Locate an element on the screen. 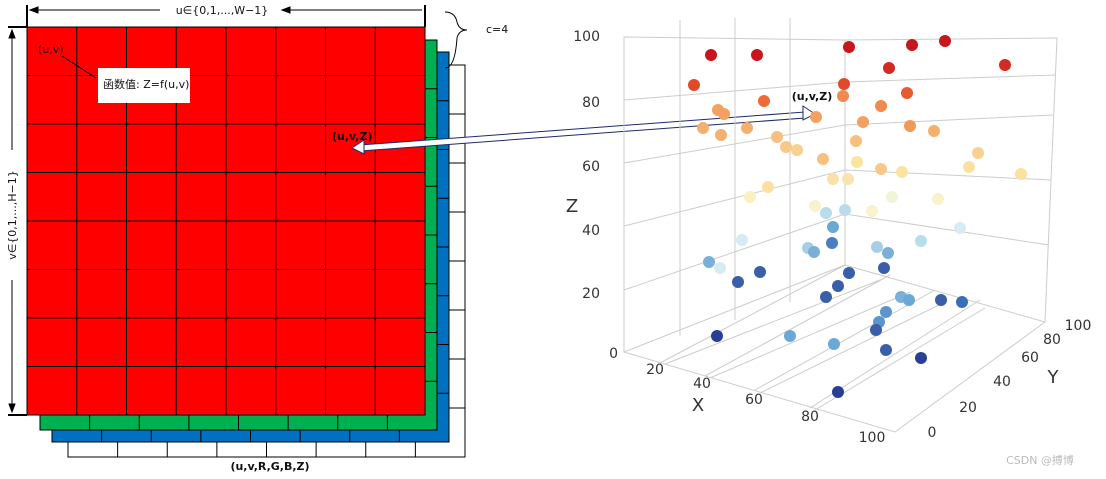 This screenshot has width=1106, height=479. u-arrow is located at coordinates (226, 16).